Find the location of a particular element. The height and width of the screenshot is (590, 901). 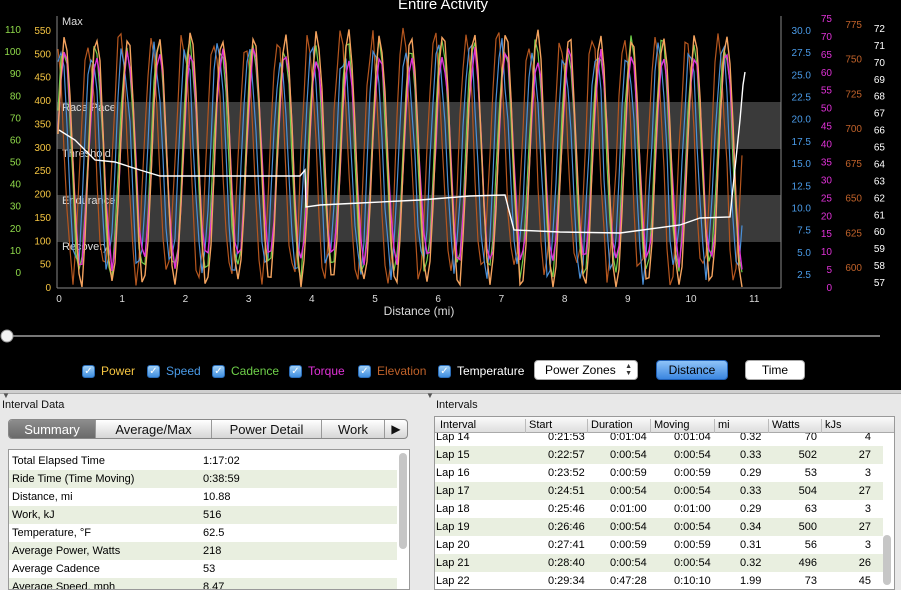

interval-cell: 0:27:41 is located at coordinates (566, 545).